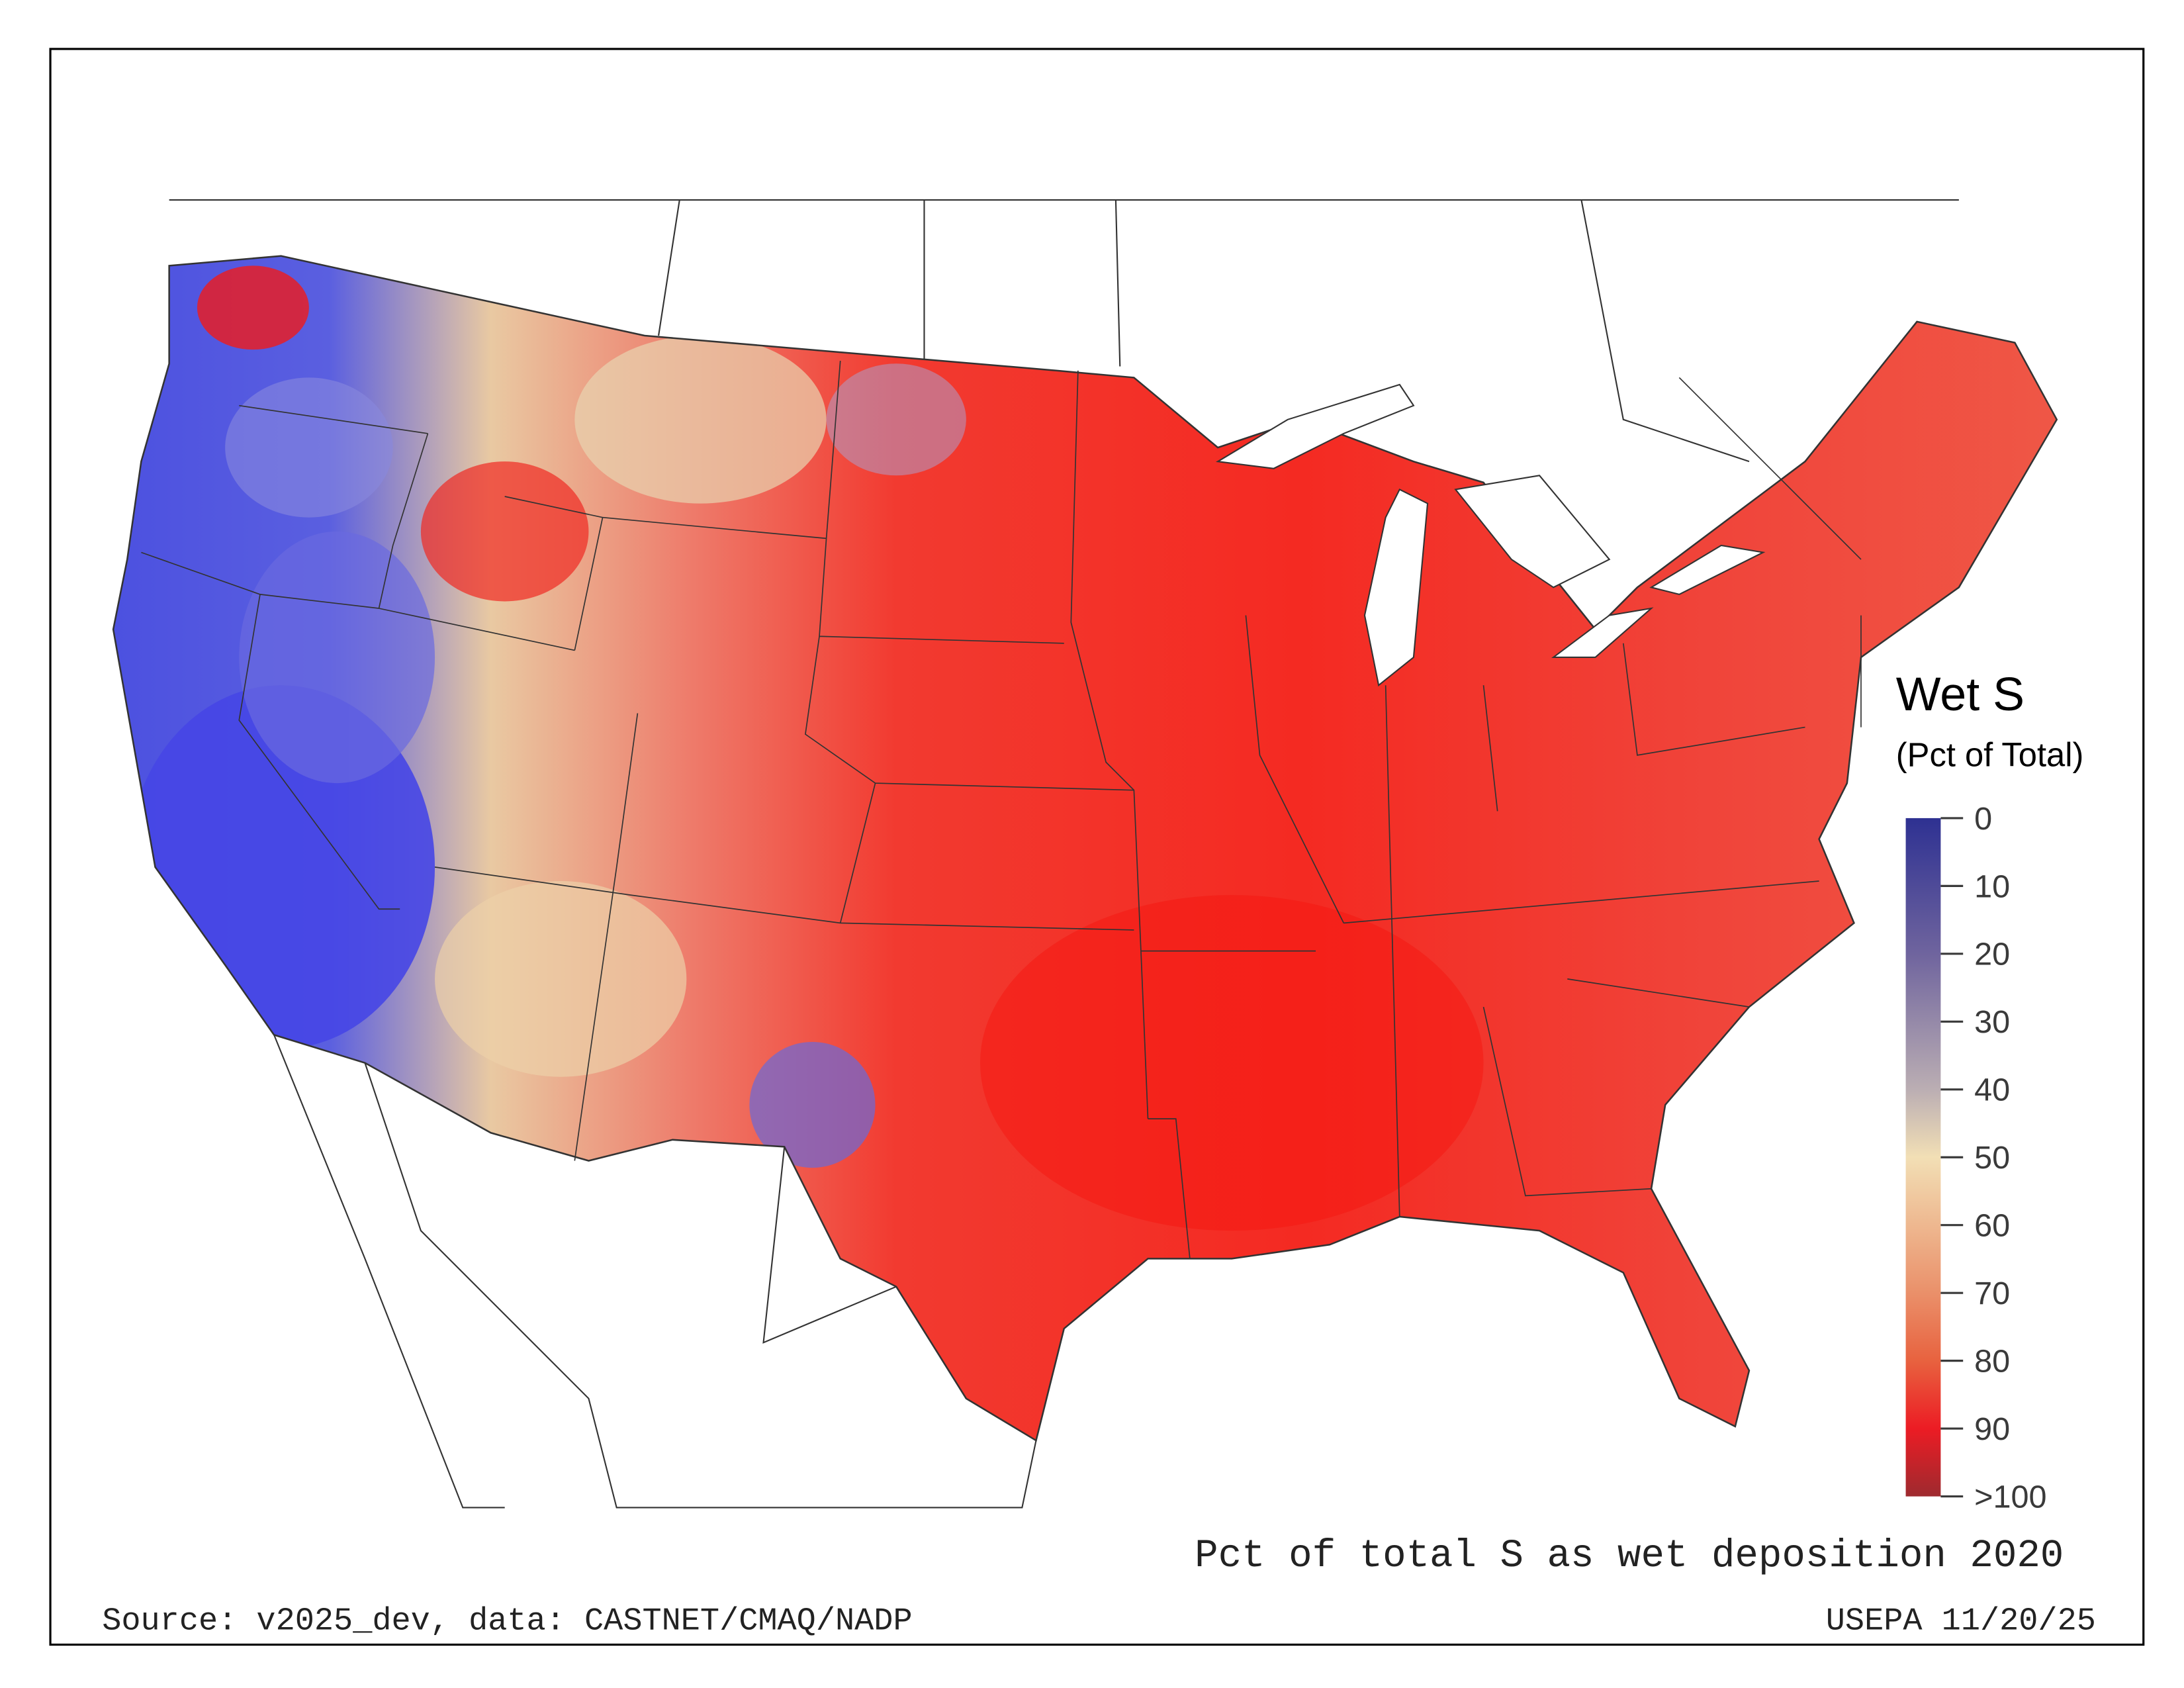  Describe the element at coordinates (1992, 1226) in the screenshot. I see `legend-tick-label: 60` at that location.